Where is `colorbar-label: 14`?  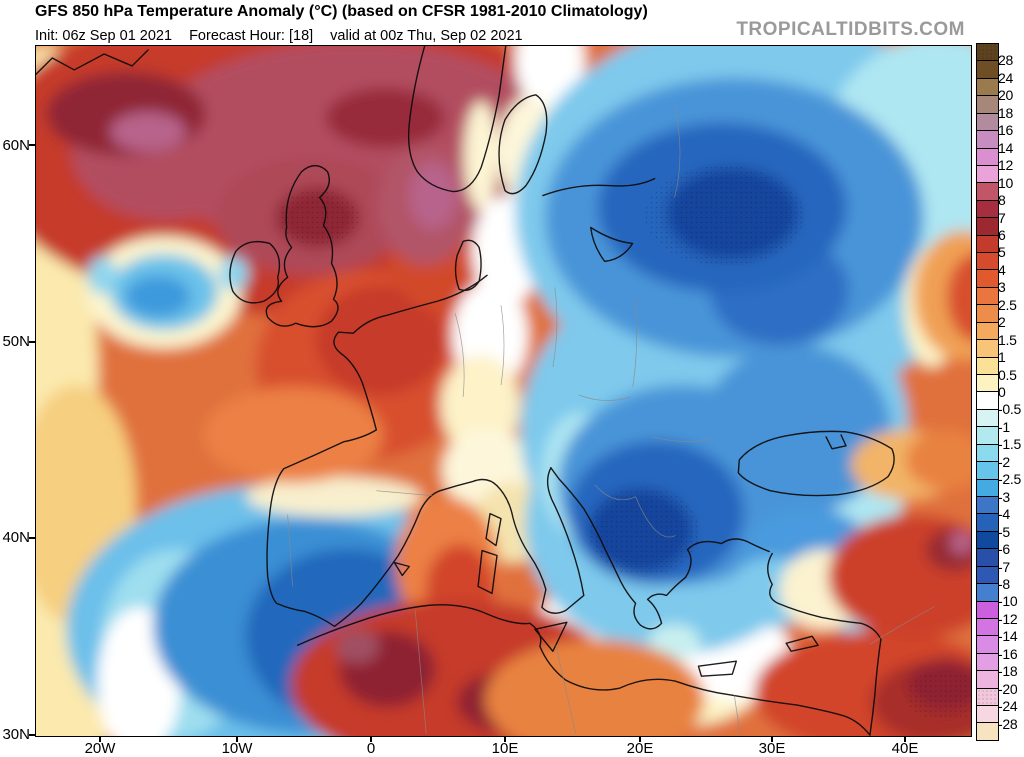 colorbar-label: 14 is located at coordinates (1005, 147).